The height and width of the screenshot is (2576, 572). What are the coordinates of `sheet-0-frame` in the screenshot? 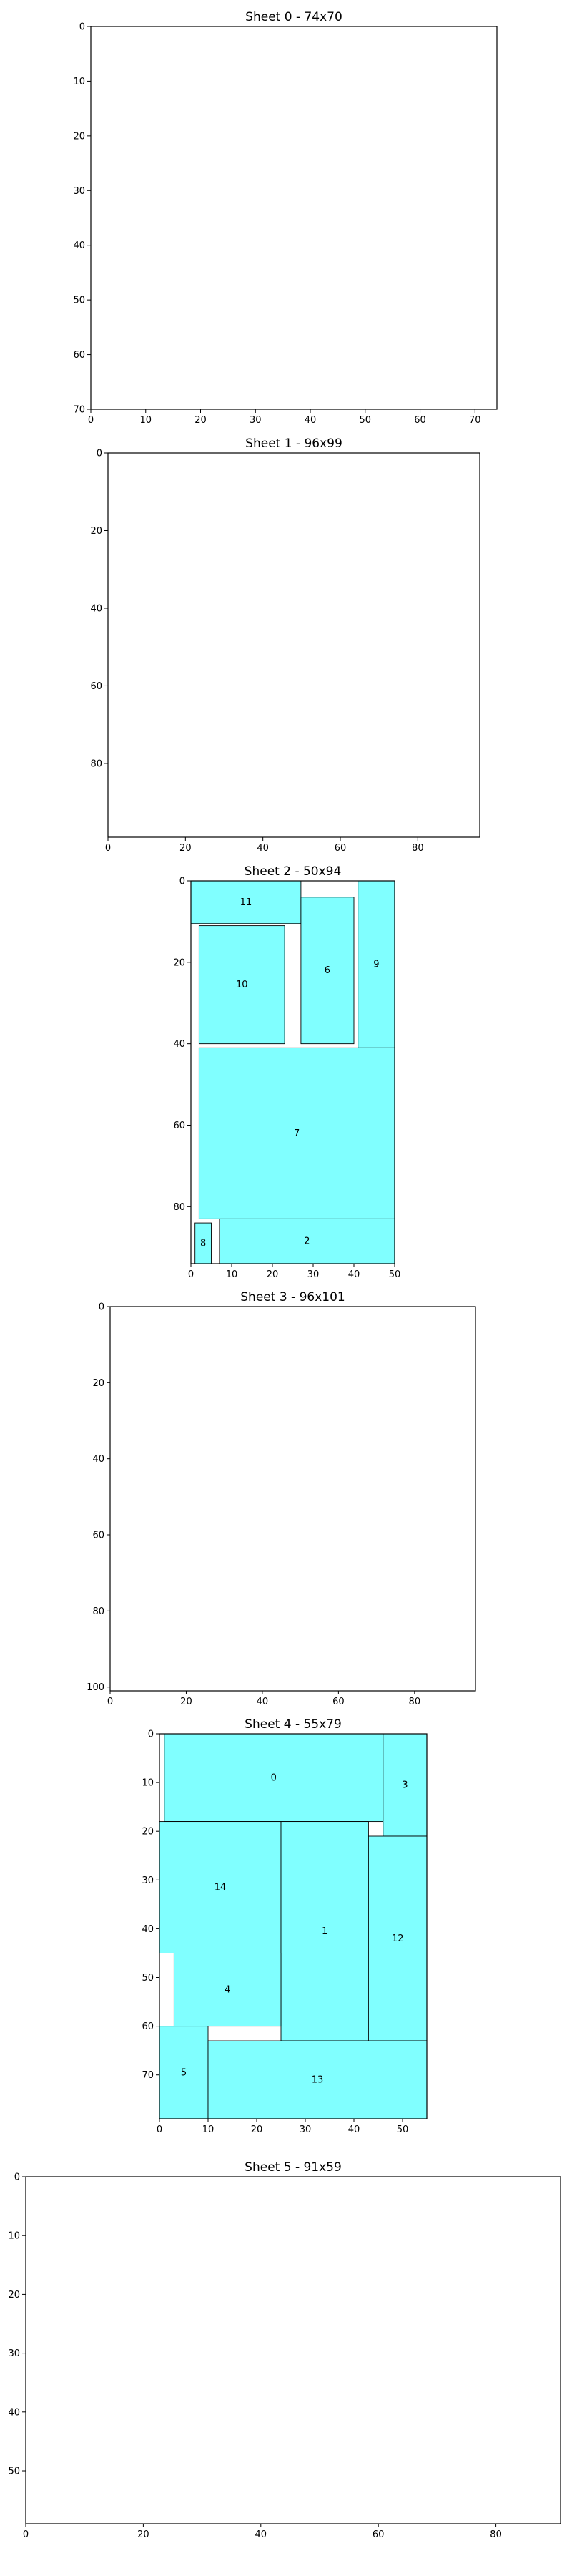 It's located at (294, 218).